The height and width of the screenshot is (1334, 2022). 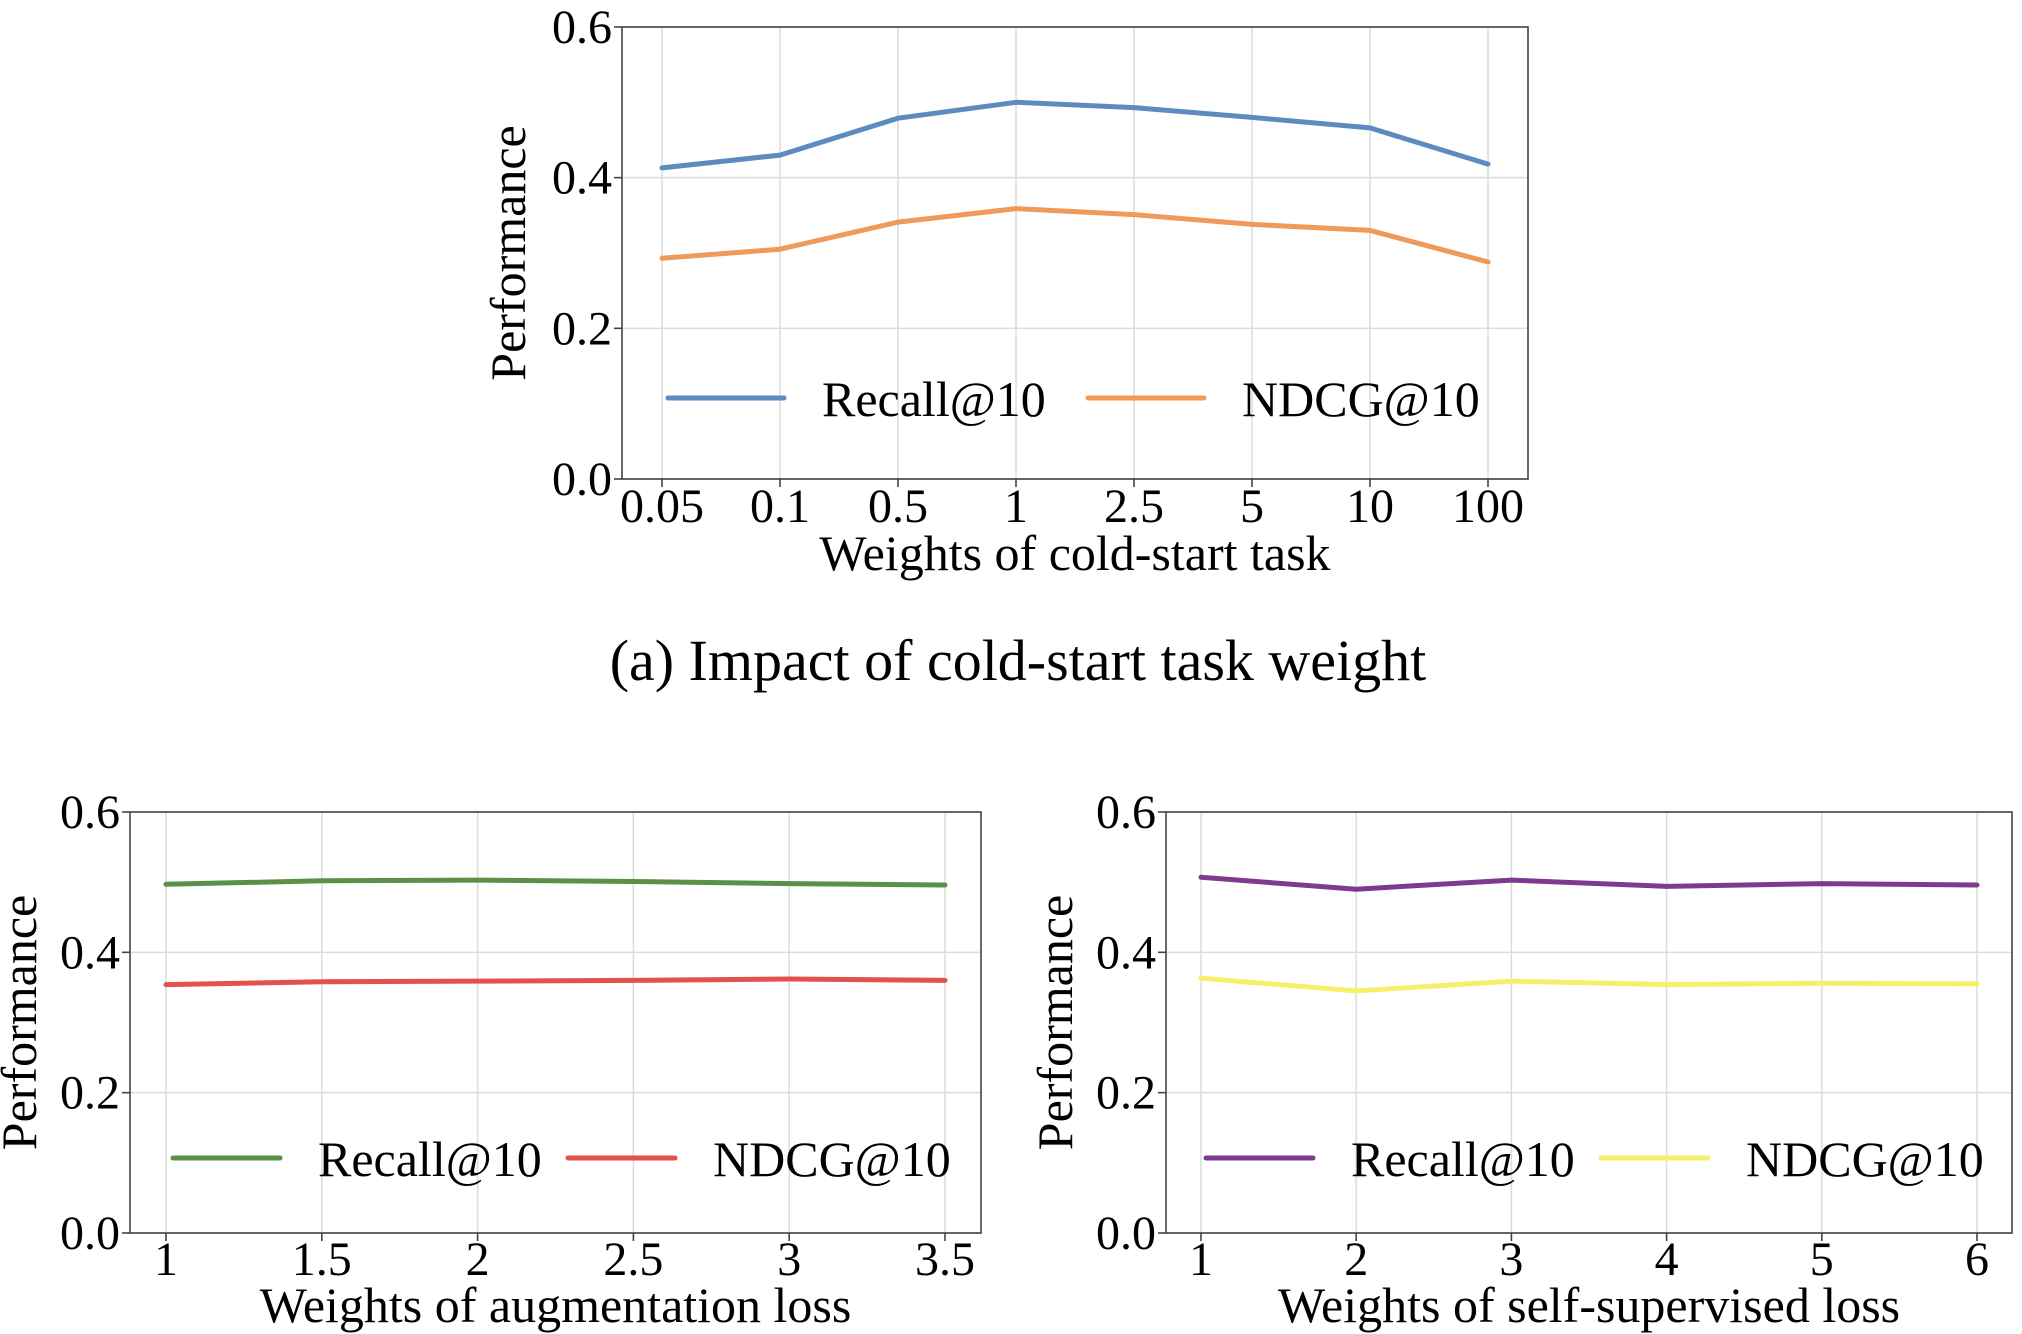 What do you see at coordinates (556, 1305) in the screenshot?
I see `x-axis-label: Weights of augmentation loss` at bounding box center [556, 1305].